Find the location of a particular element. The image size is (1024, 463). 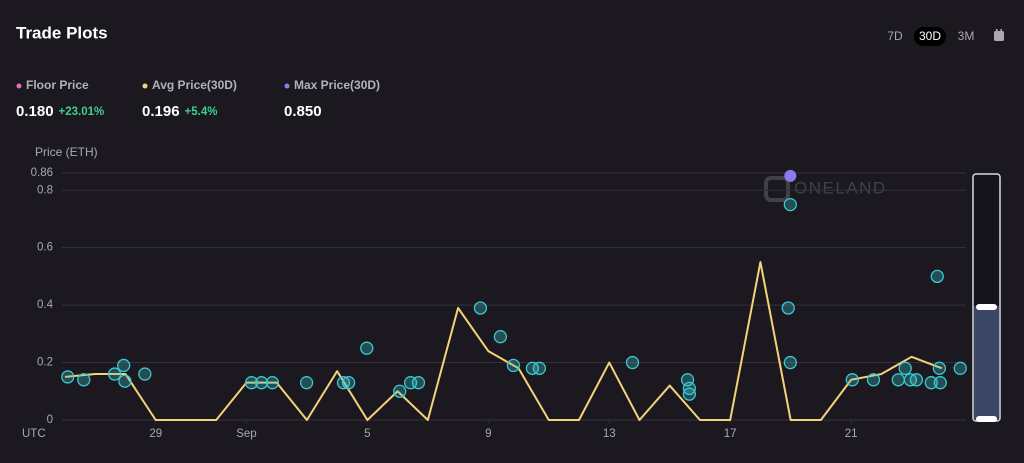

watermark: ONELAND is located at coordinates (825, 189).